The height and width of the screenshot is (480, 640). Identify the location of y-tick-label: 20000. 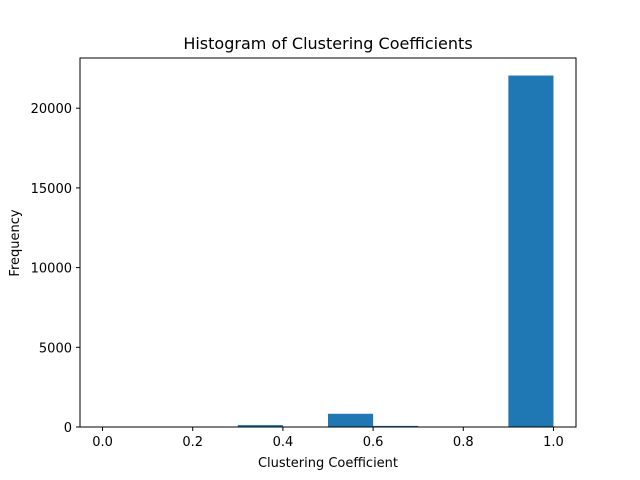
(51, 109).